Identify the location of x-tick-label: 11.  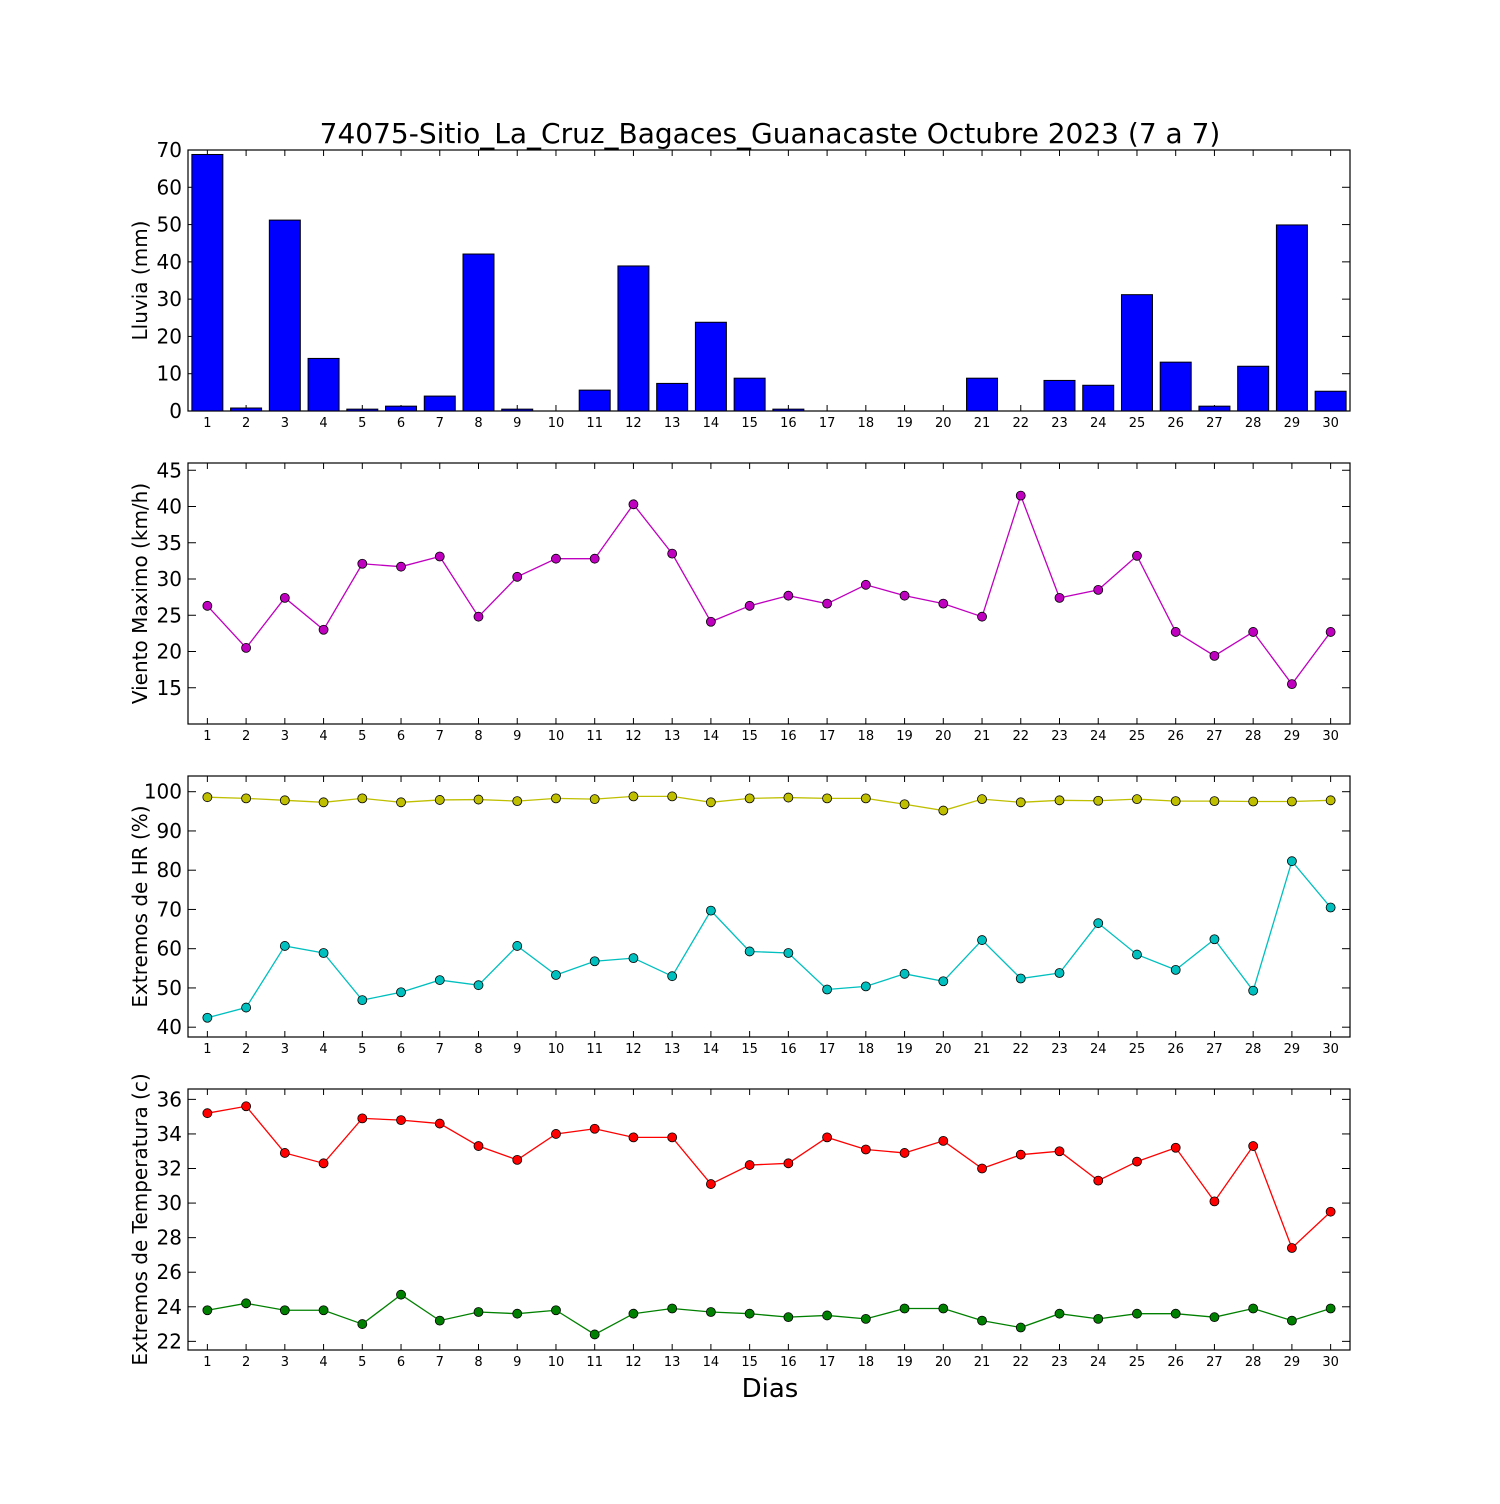
(594, 736).